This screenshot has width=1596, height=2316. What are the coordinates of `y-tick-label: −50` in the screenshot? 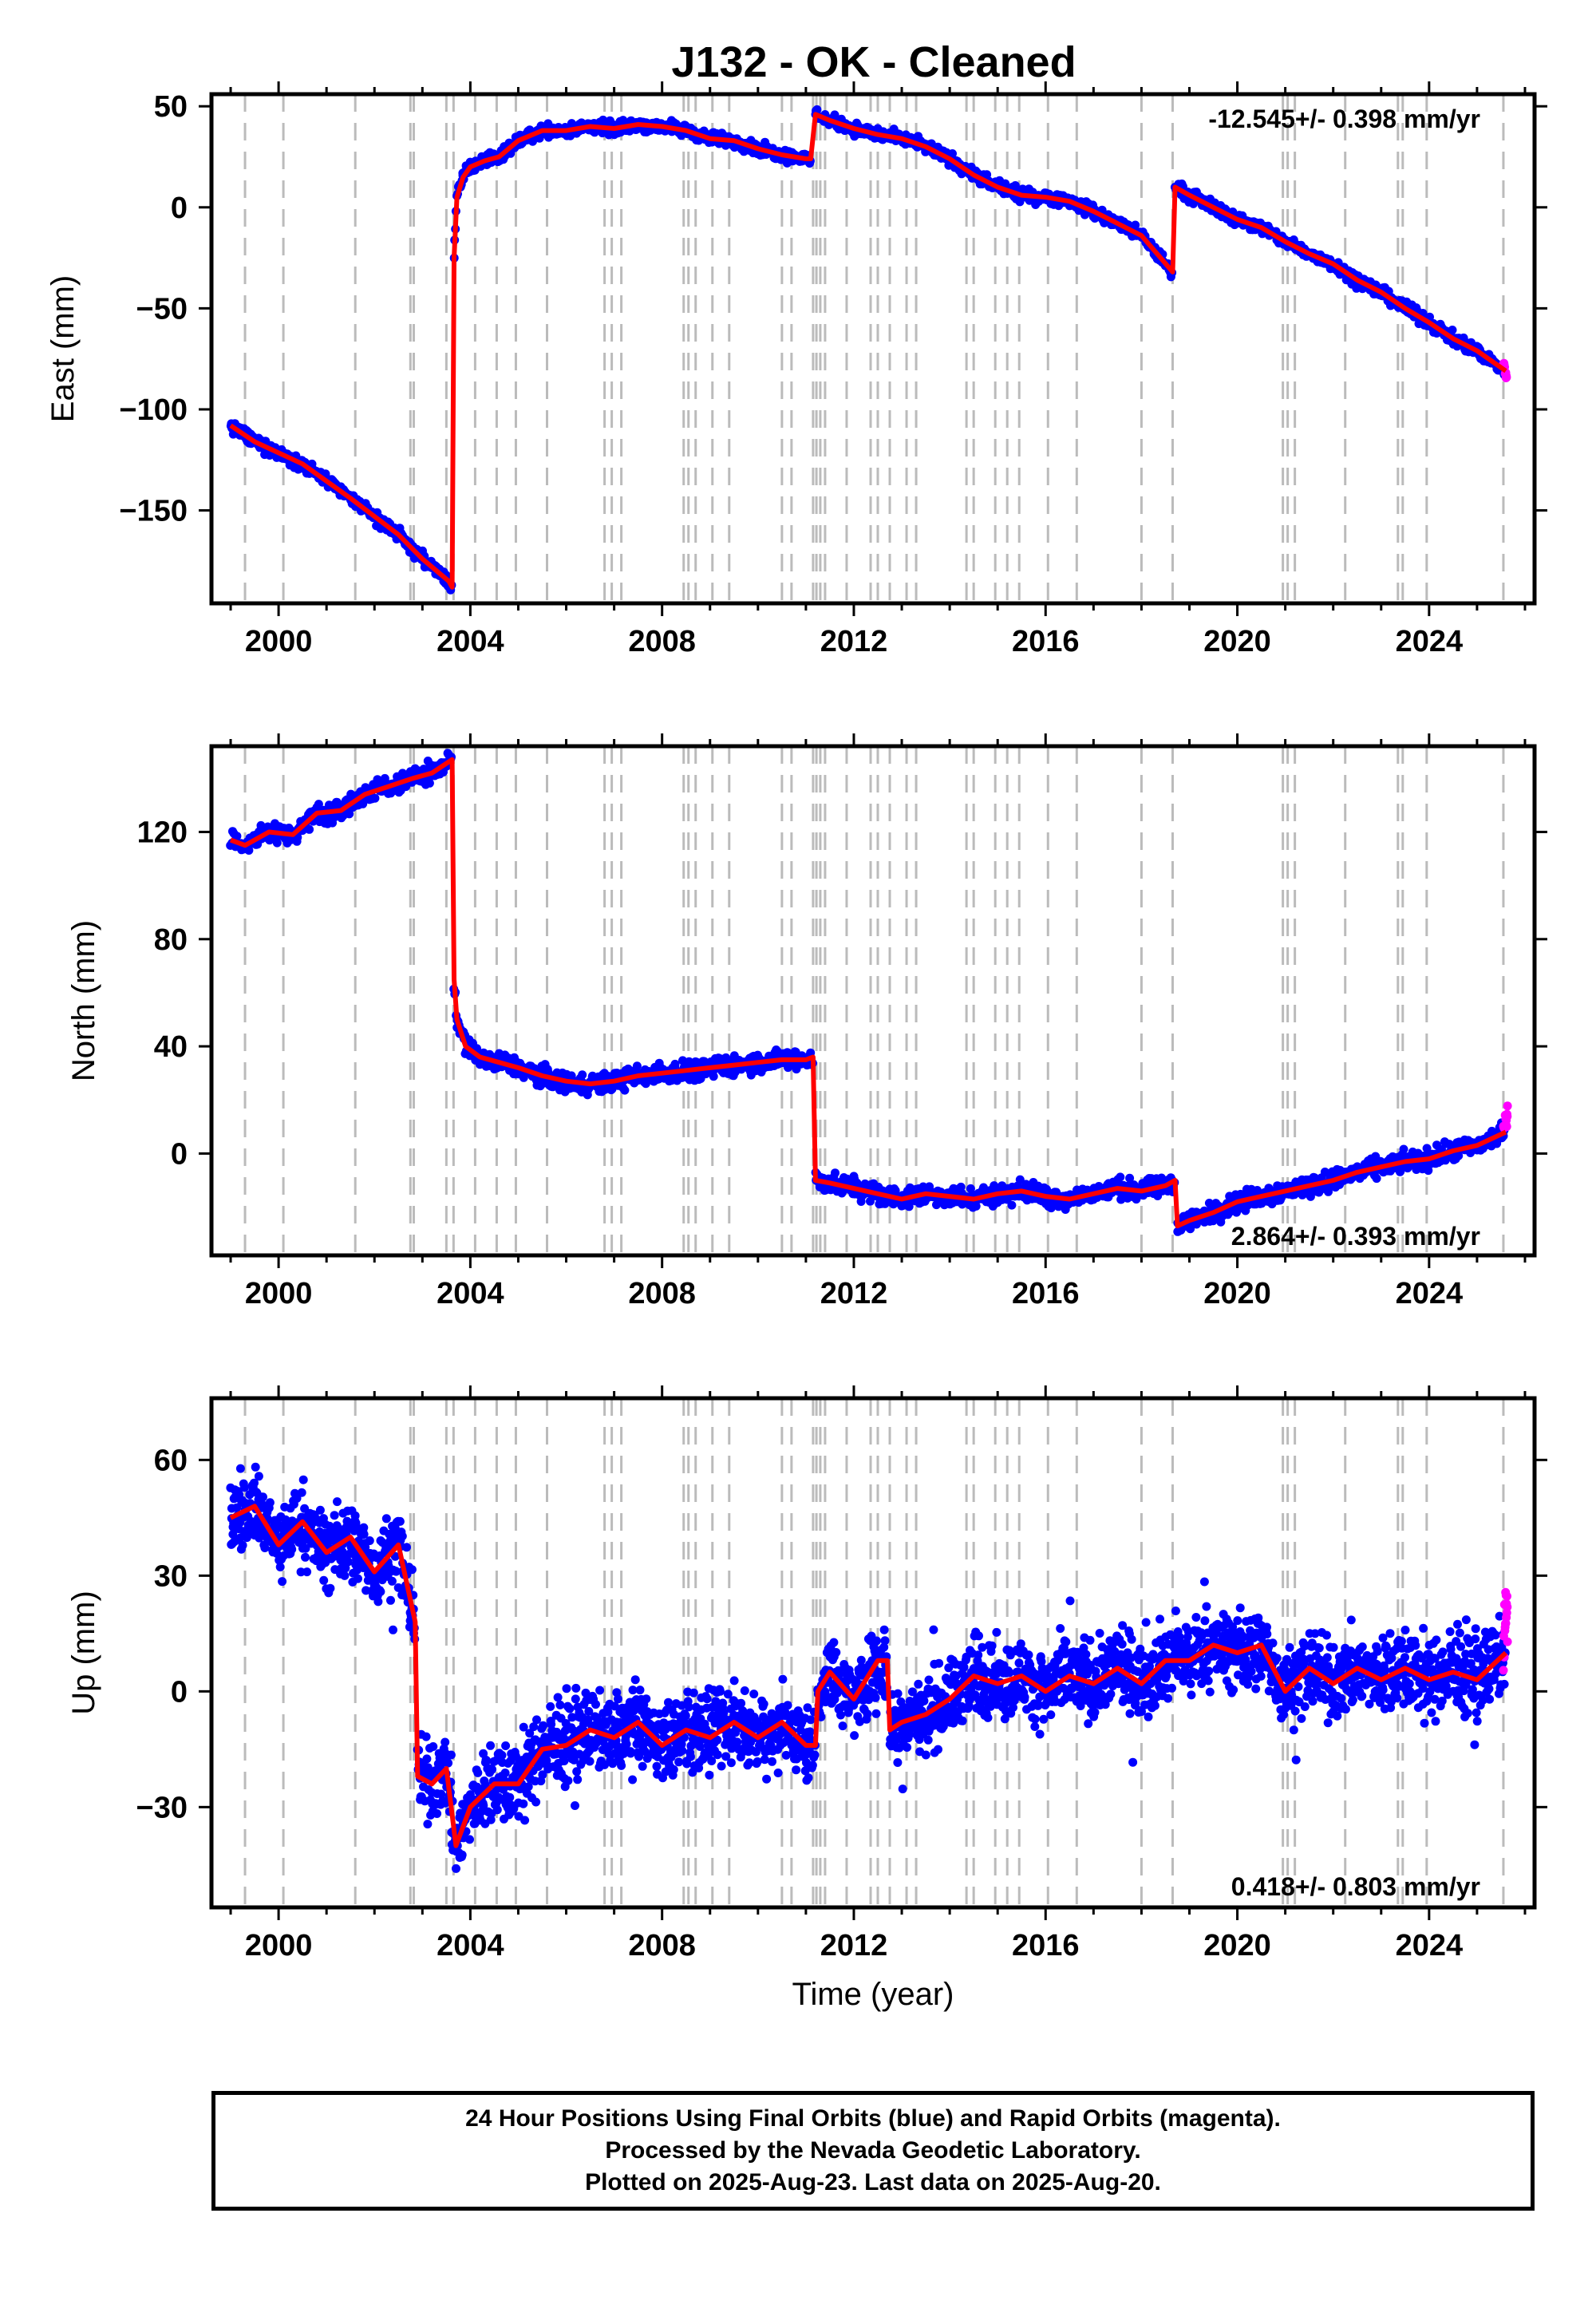 It's located at (162, 309).